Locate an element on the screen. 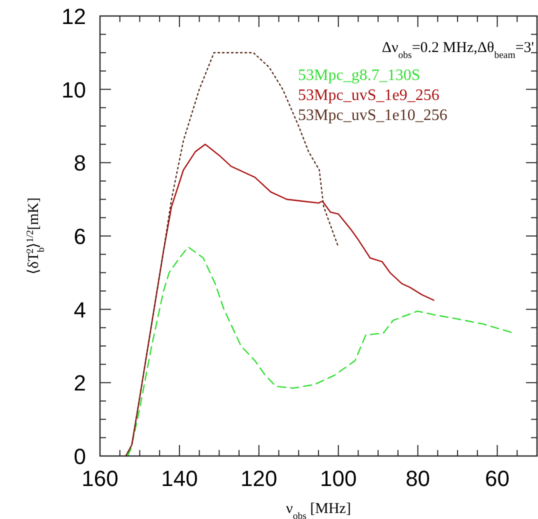 The width and height of the screenshot is (538, 519). y-tick-label: 4 is located at coordinates (80, 309).